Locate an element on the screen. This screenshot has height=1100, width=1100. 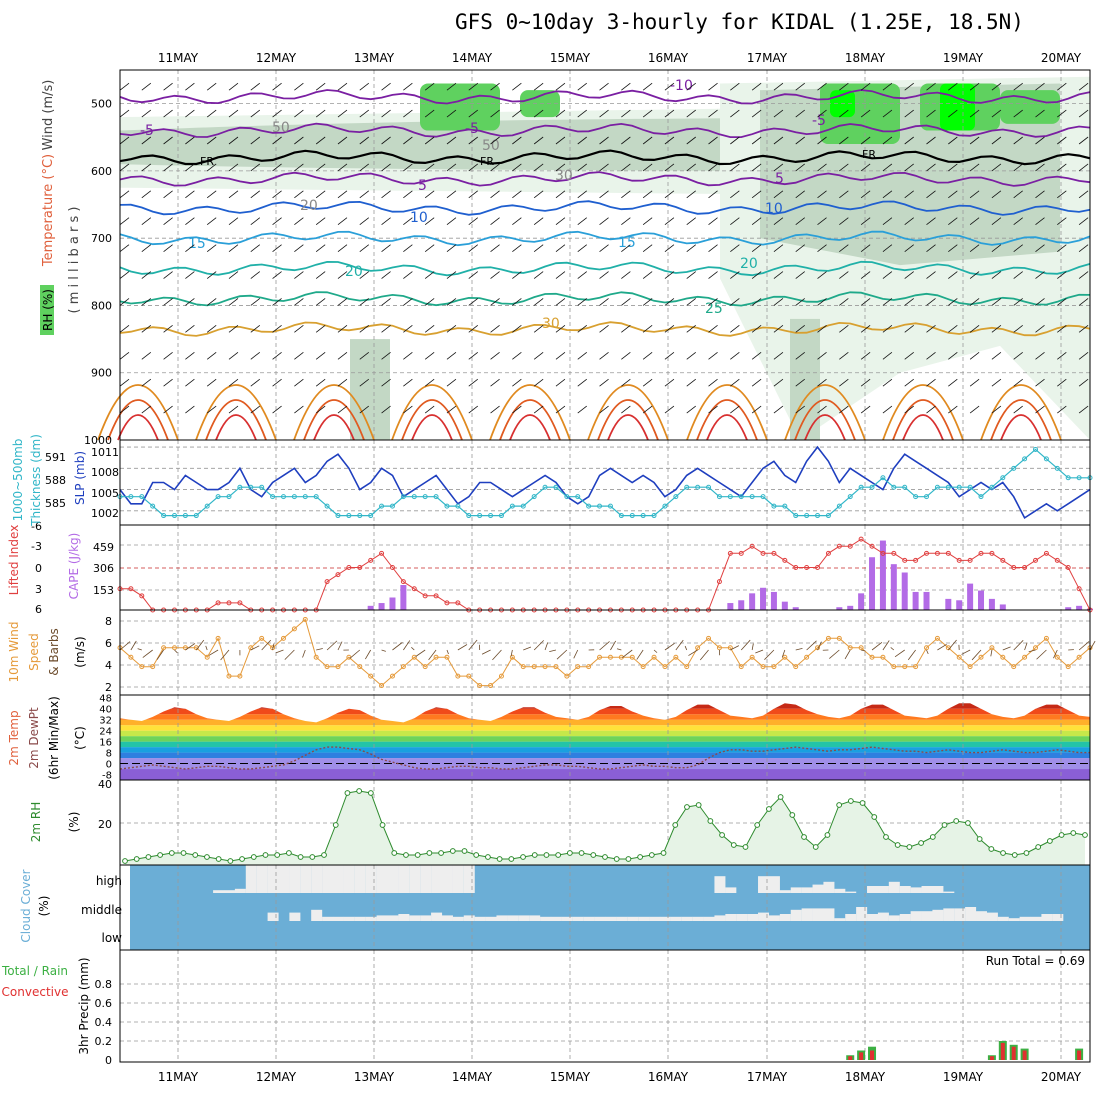
rh-column is located at coordinates (805, 379).